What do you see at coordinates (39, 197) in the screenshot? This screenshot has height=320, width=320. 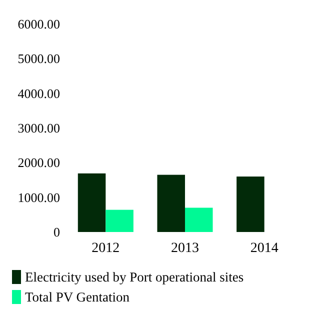 I see `y-tick-label: 1000.00` at bounding box center [39, 197].